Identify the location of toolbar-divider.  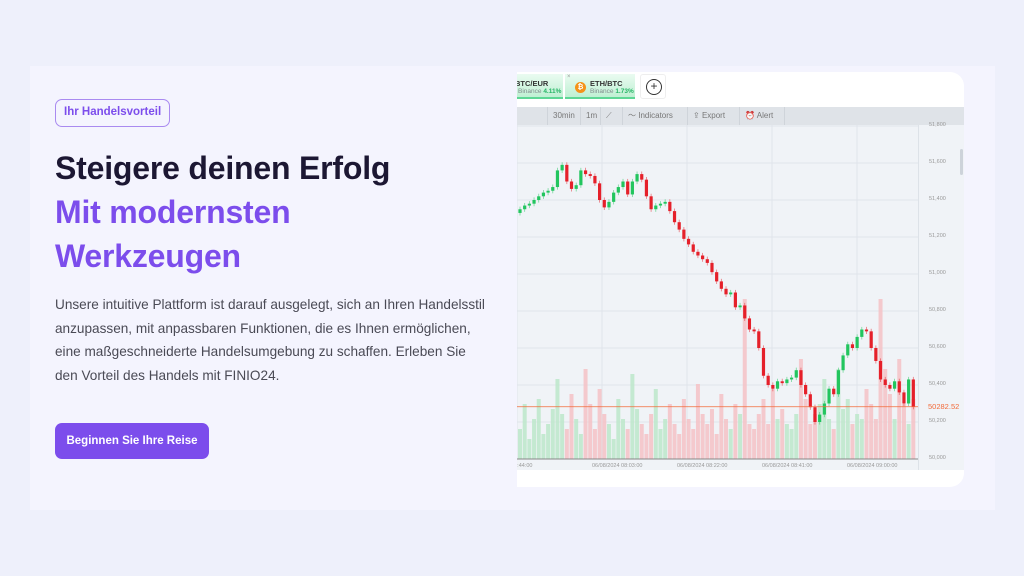
(789, 116).